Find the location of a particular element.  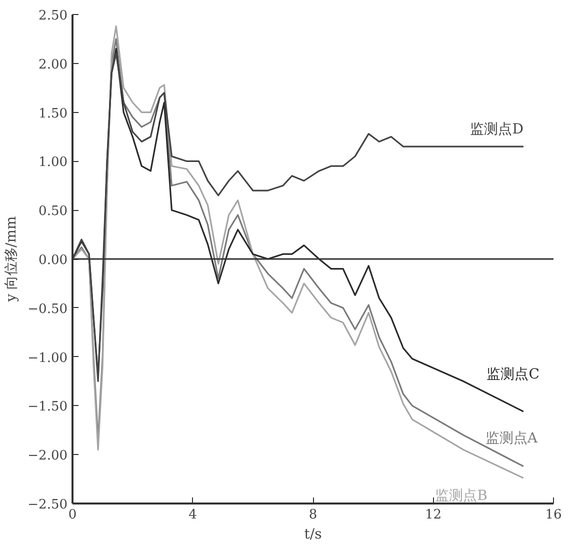

series-label: 监测点D is located at coordinates (497, 130).